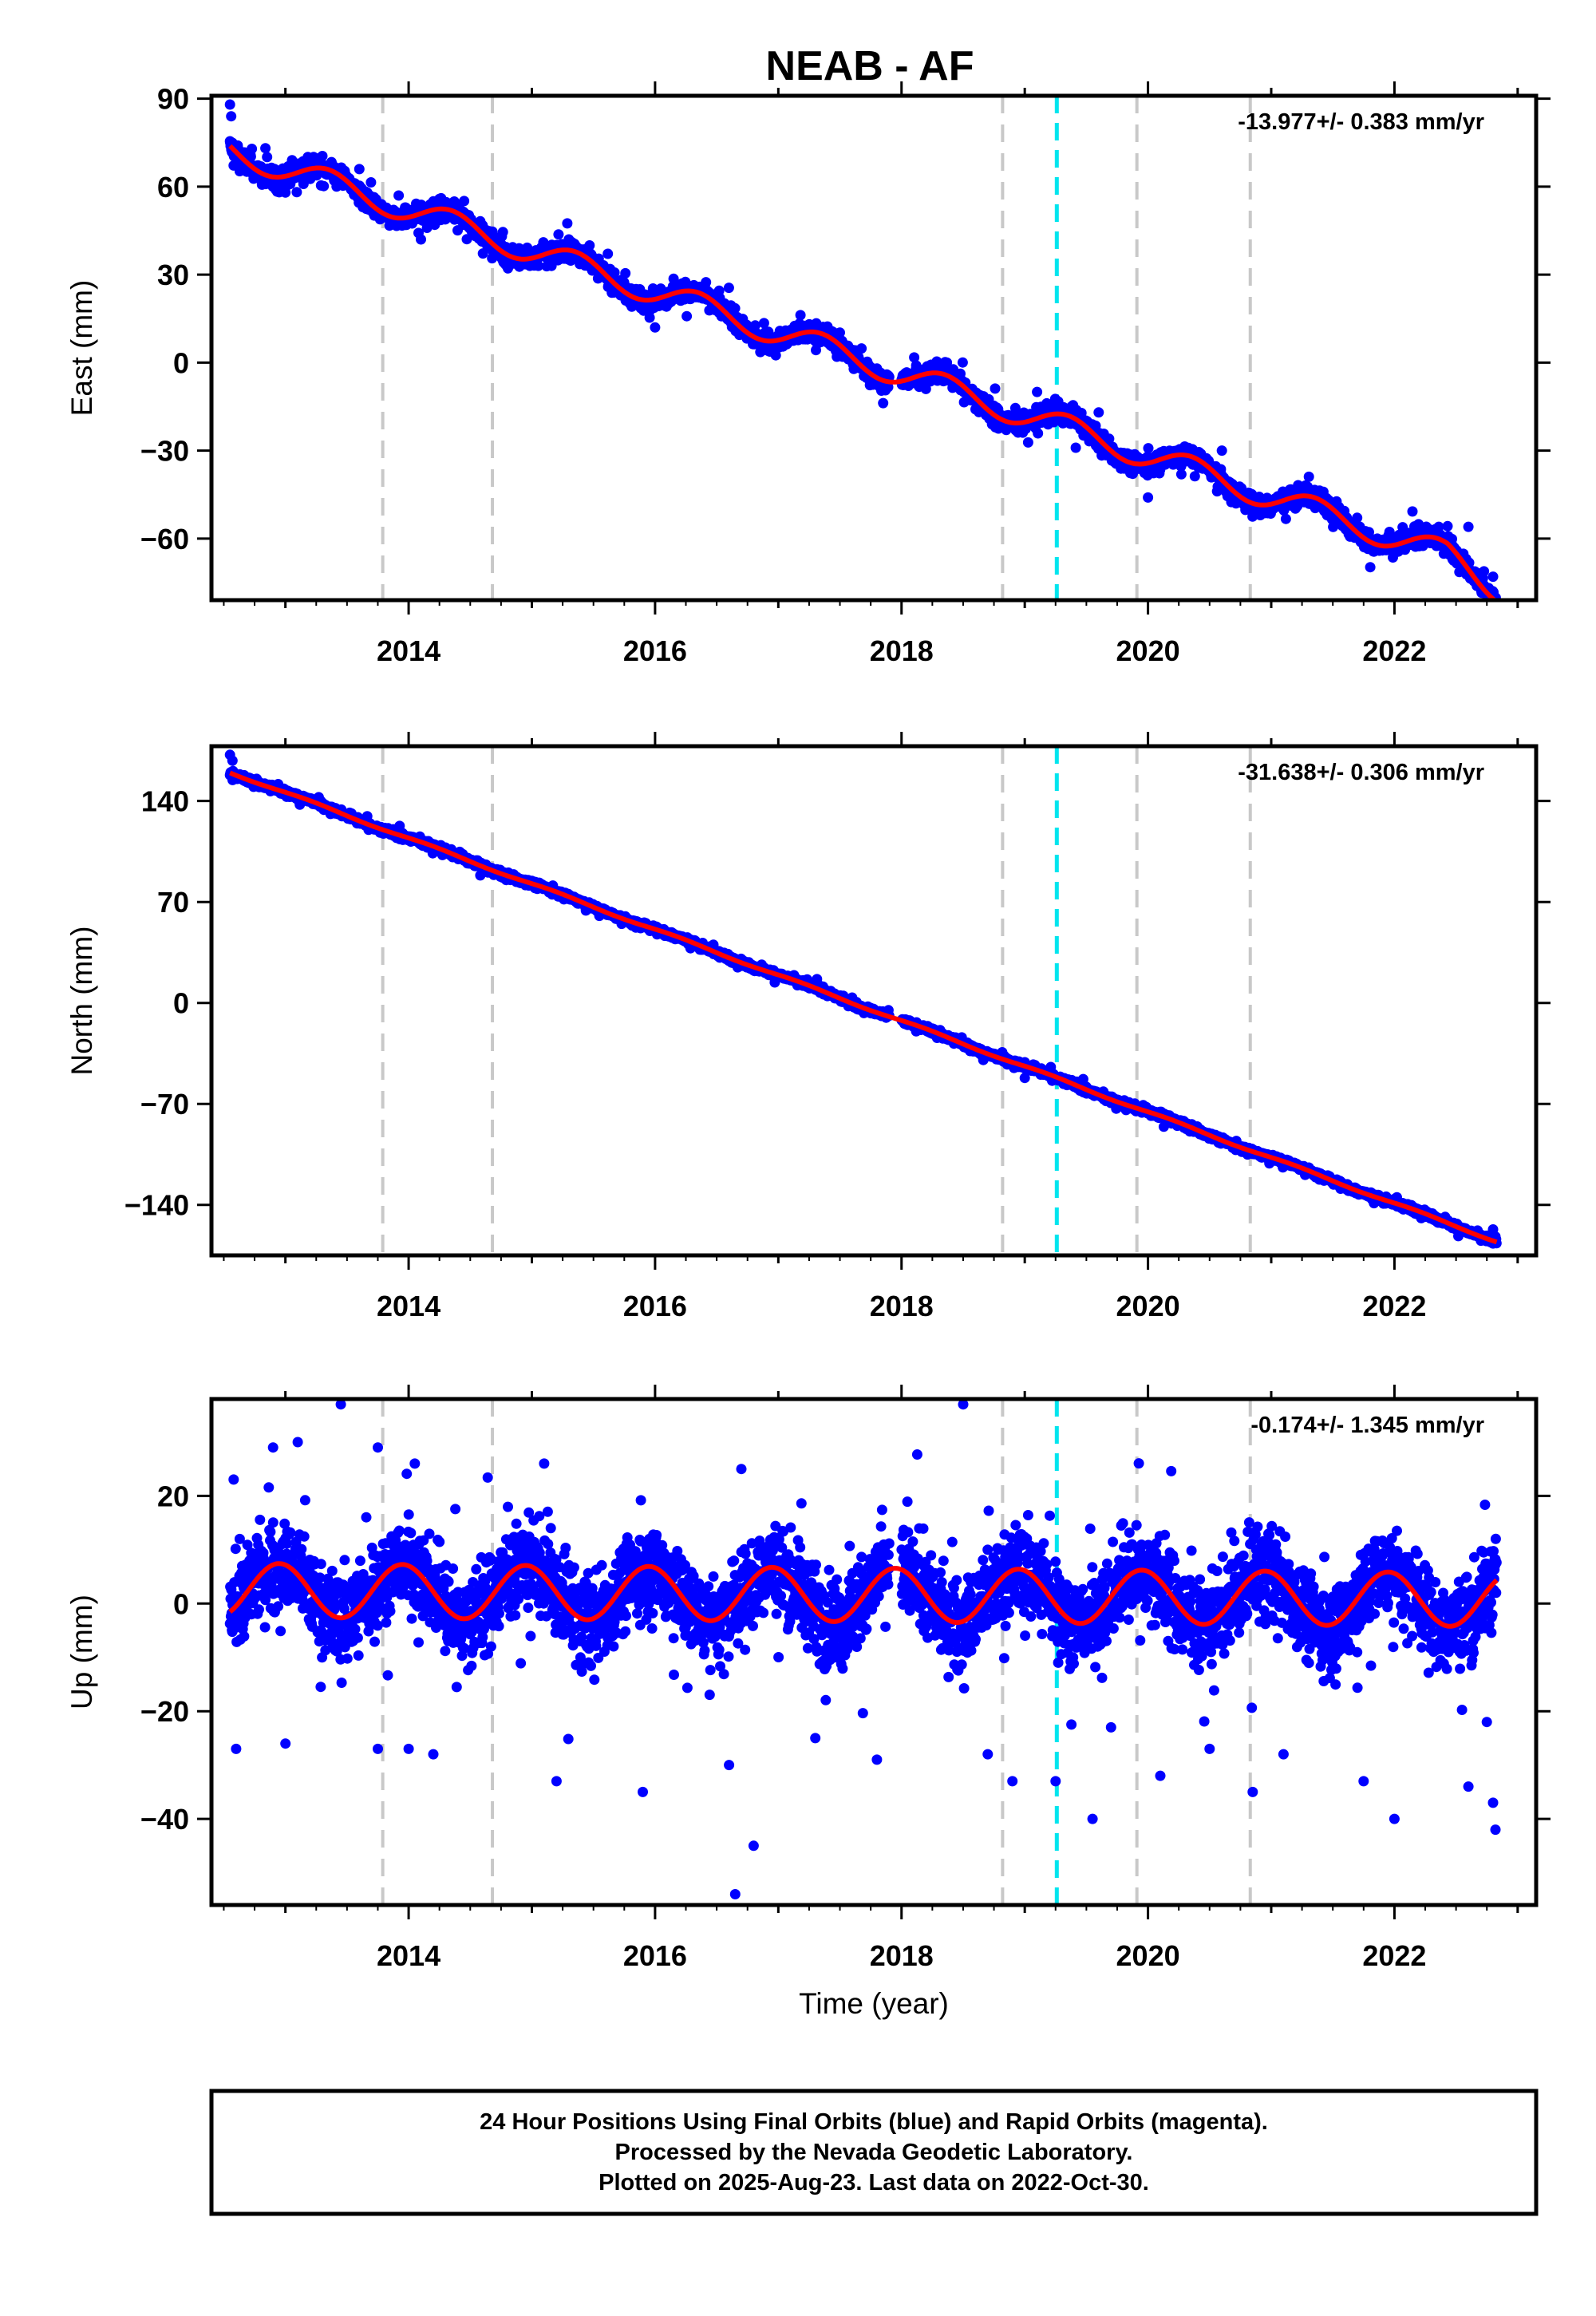  What do you see at coordinates (173, 99) in the screenshot?
I see `y-tick-label: 90` at bounding box center [173, 99].